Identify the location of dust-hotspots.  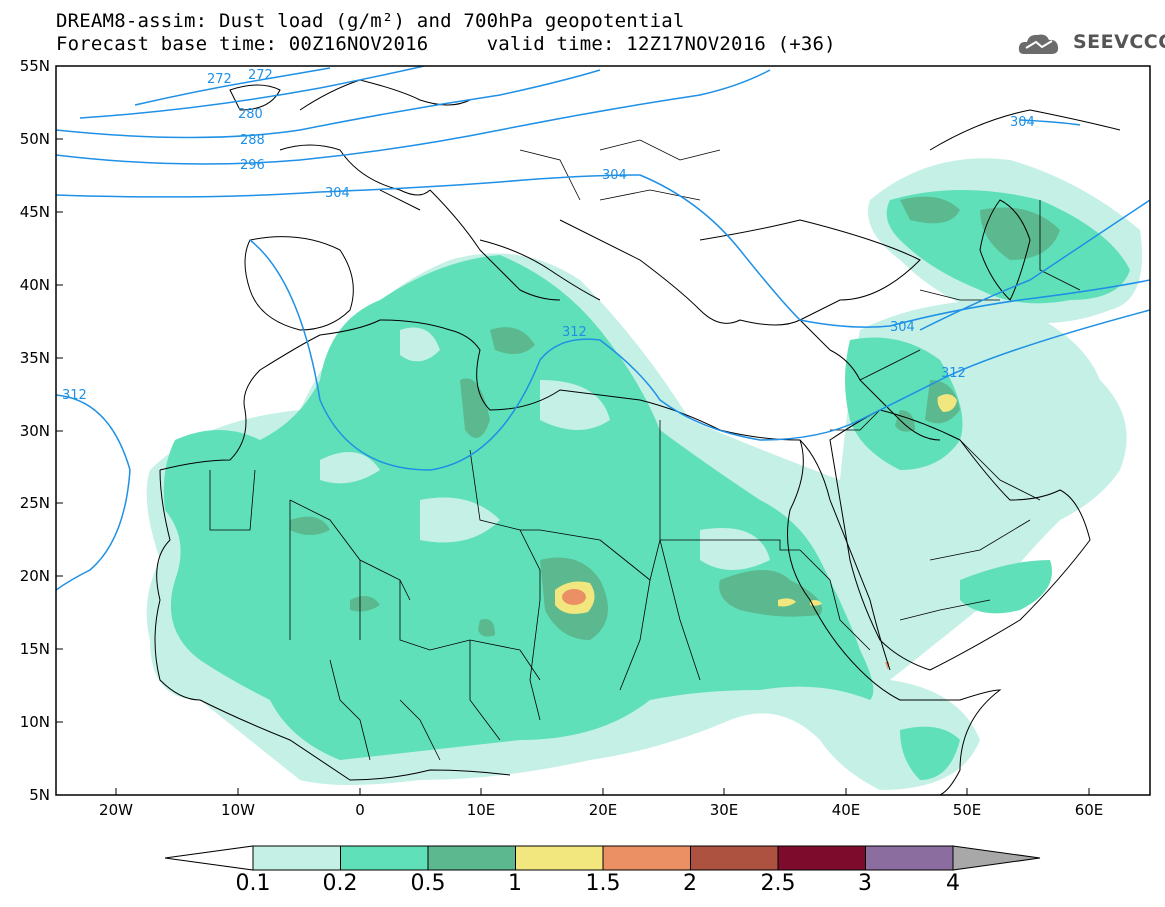
(756, 532).